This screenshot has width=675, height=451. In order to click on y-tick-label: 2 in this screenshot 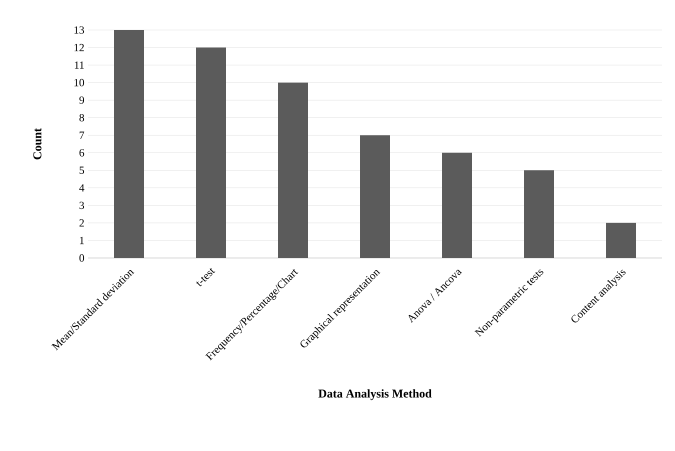, I will do `click(81, 223)`.